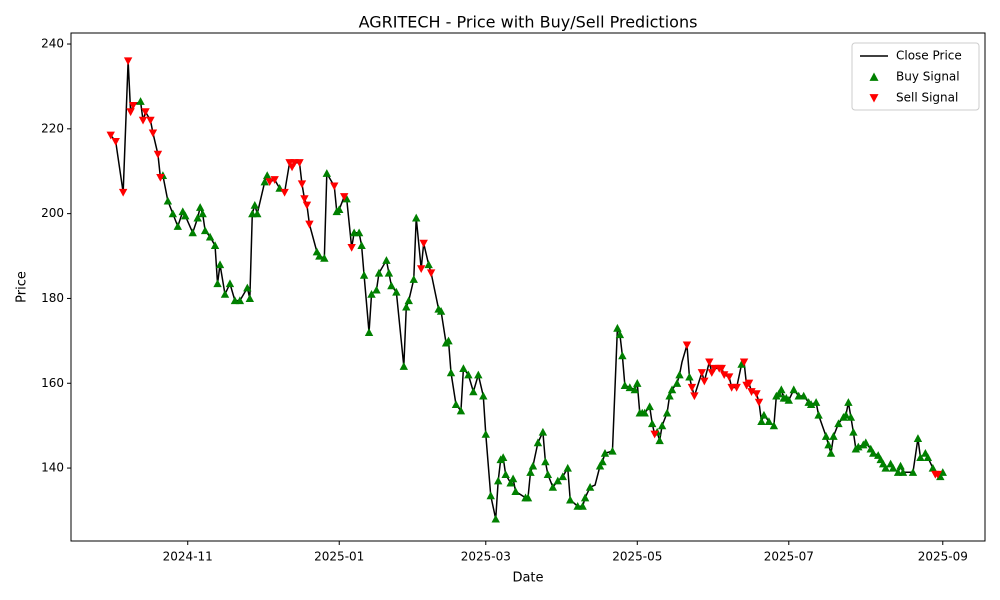 This screenshot has width=1000, height=600. I want to click on y-tick-label: 160, so click(52, 383).